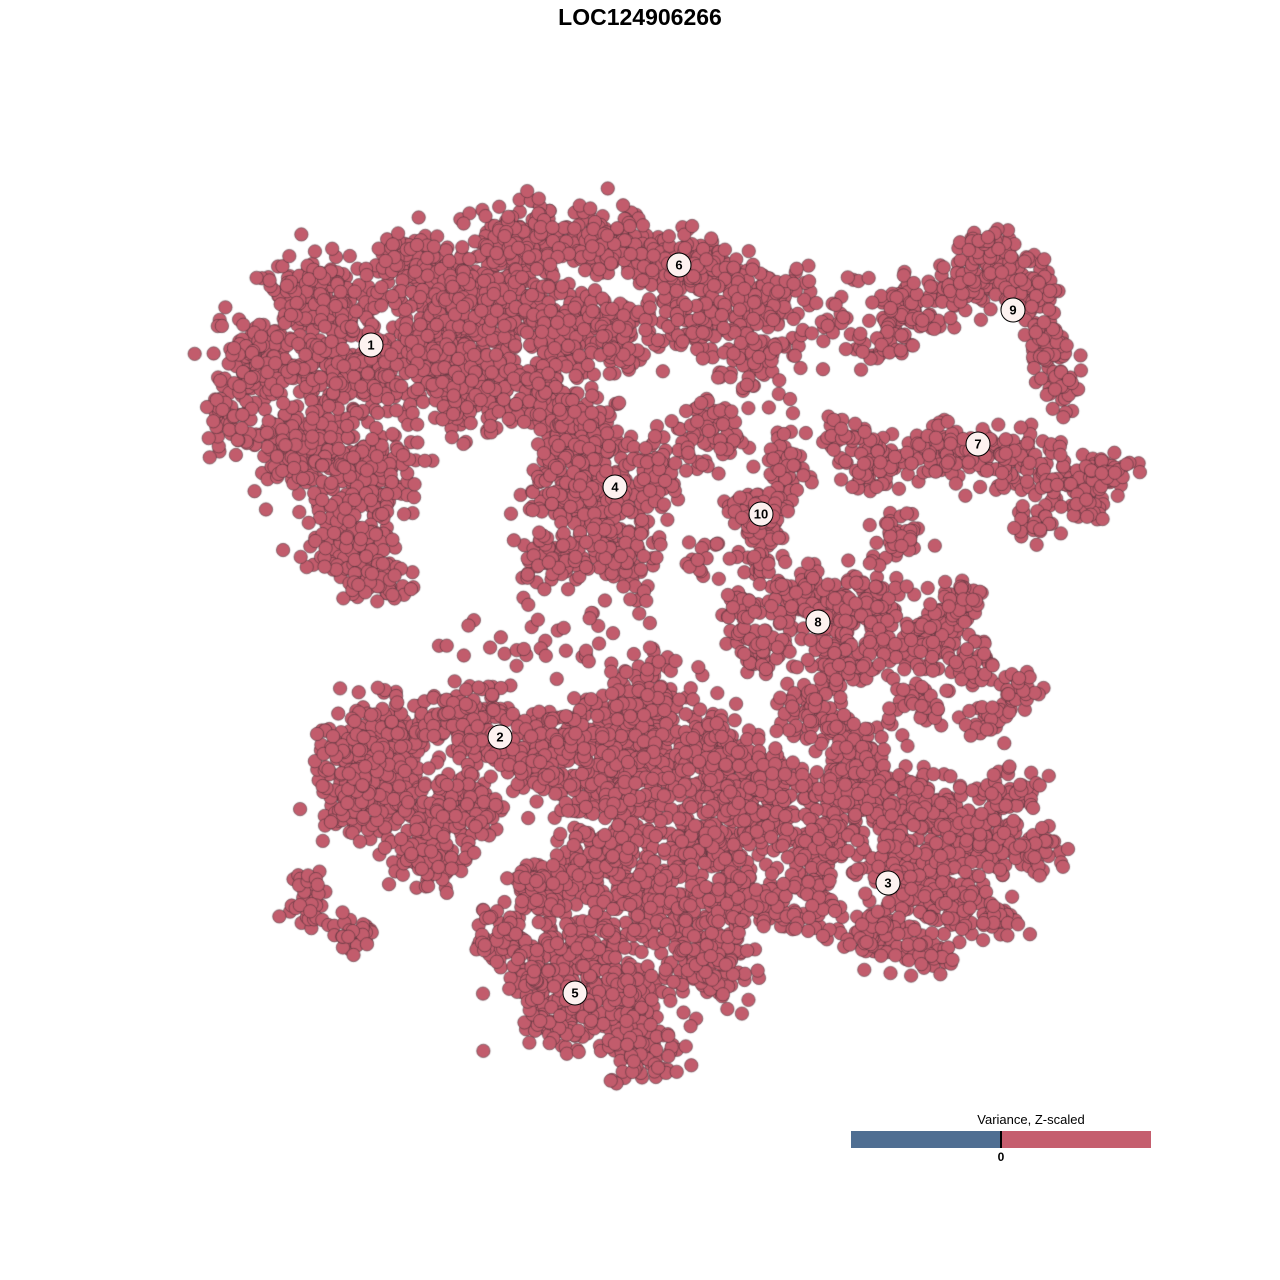  I want to click on colorbar-zero-label: 0, so click(1001, 1157).